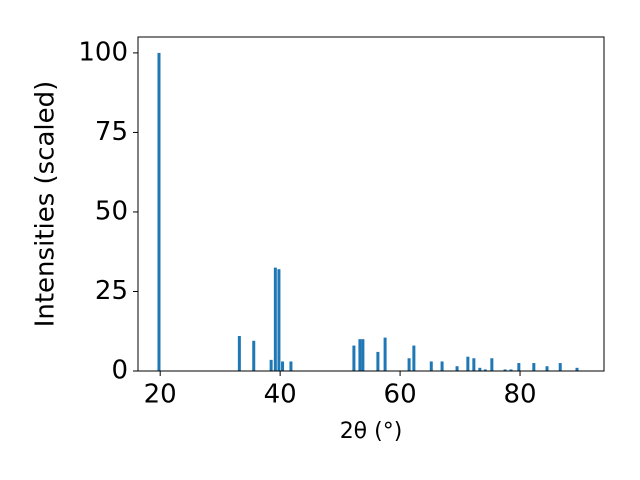  What do you see at coordinates (111, 132) in the screenshot?
I see `y-tick-label: 75` at bounding box center [111, 132].